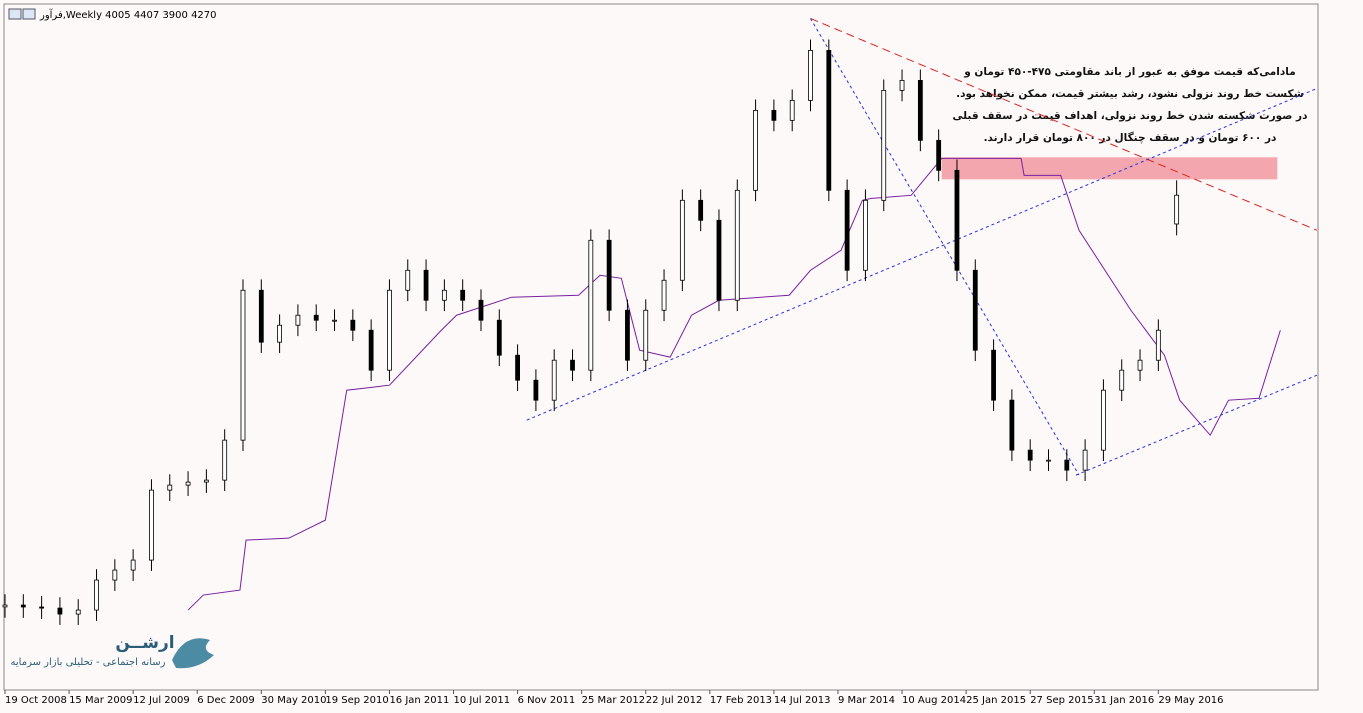 The height and width of the screenshot is (713, 1363). Describe the element at coordinates (293, 700) in the screenshot. I see `x-tick-label: 30 May 2010` at that location.